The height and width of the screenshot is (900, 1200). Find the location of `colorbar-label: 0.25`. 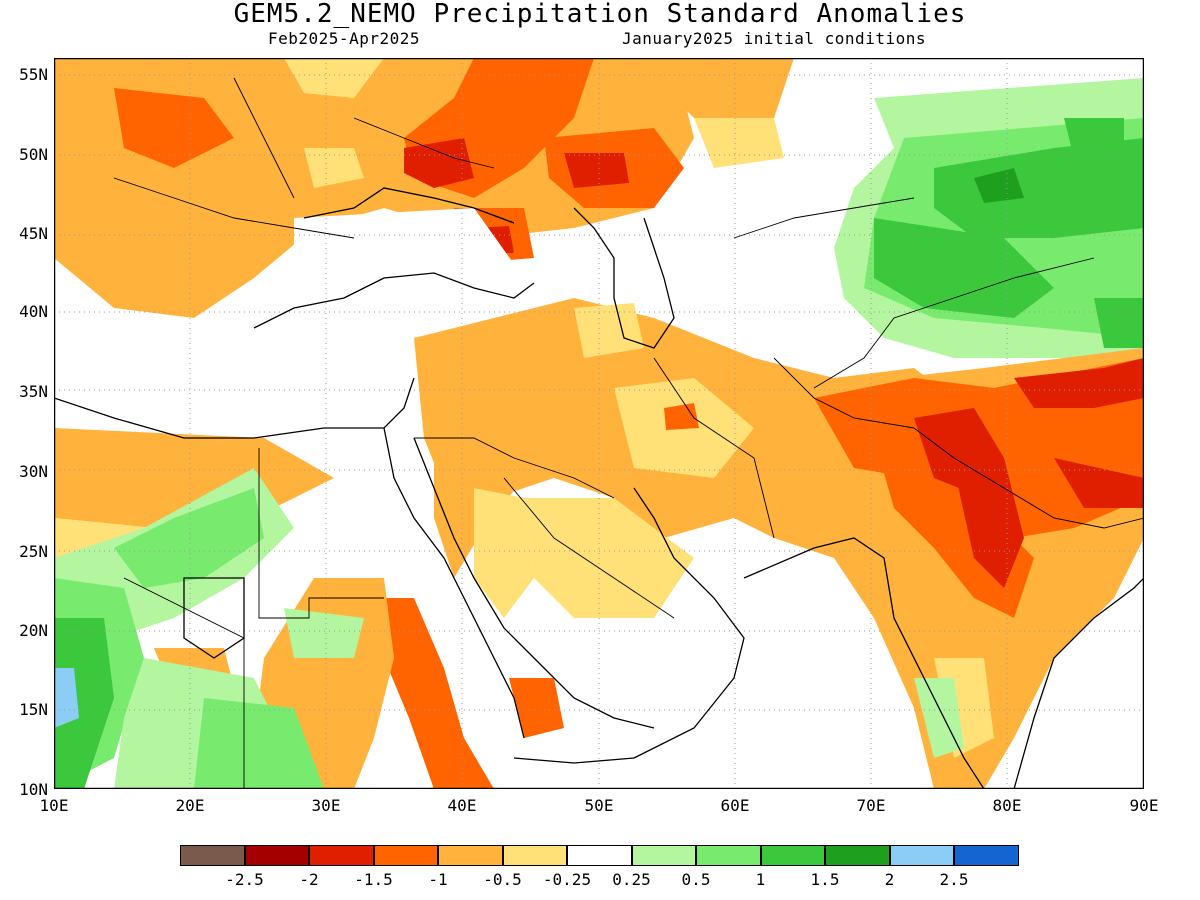

colorbar-label: 0.25 is located at coordinates (631, 879).